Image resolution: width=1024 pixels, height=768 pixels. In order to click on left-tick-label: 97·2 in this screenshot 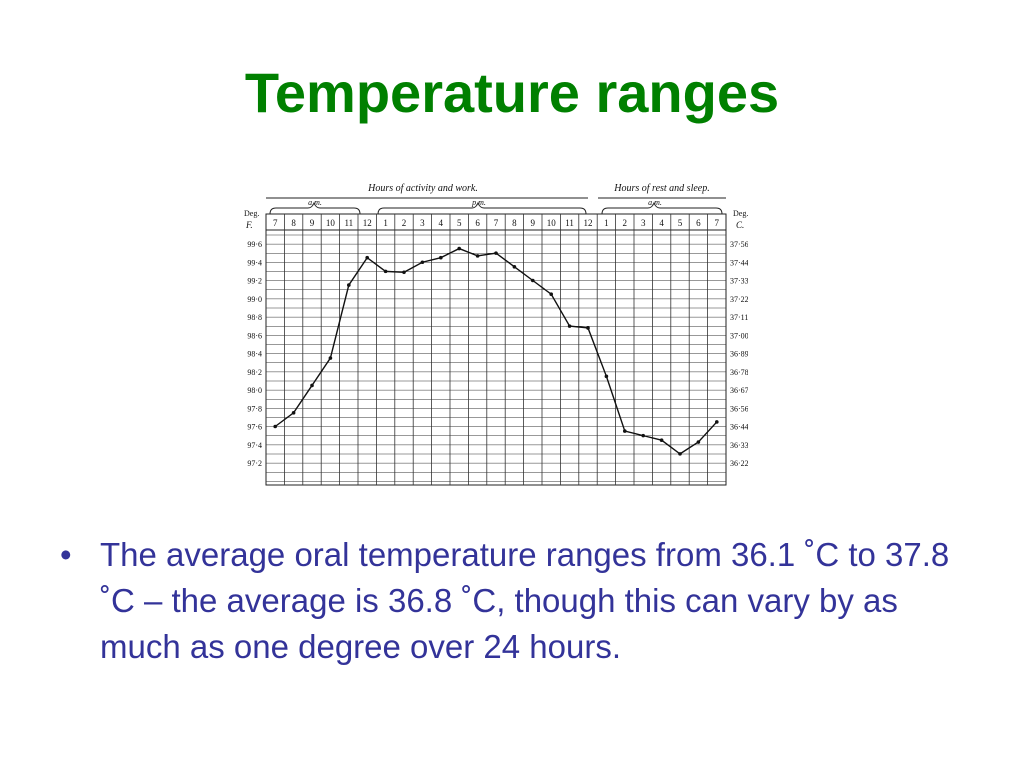, I will do `click(254, 463)`.